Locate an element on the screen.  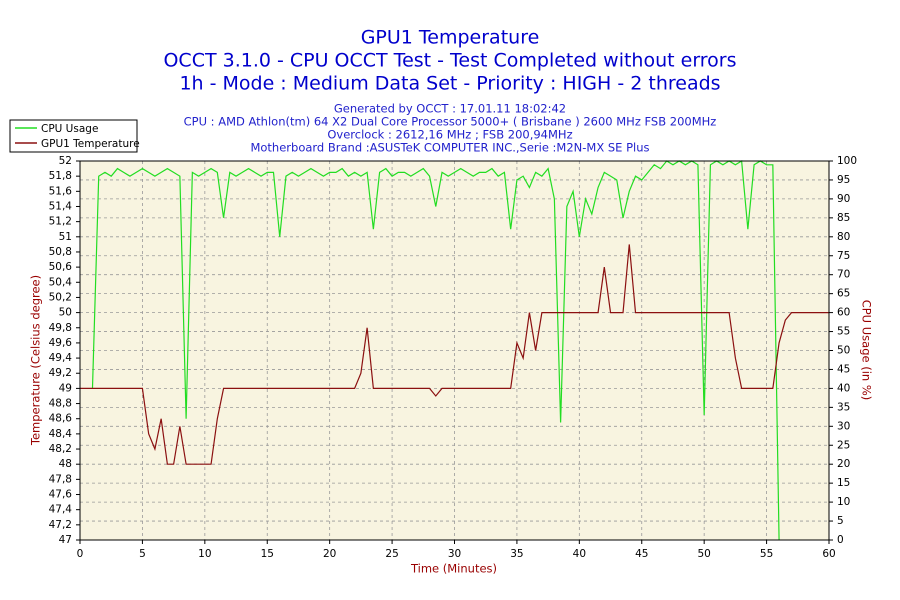
legend-label: CPU Usage is located at coordinates (69, 129).